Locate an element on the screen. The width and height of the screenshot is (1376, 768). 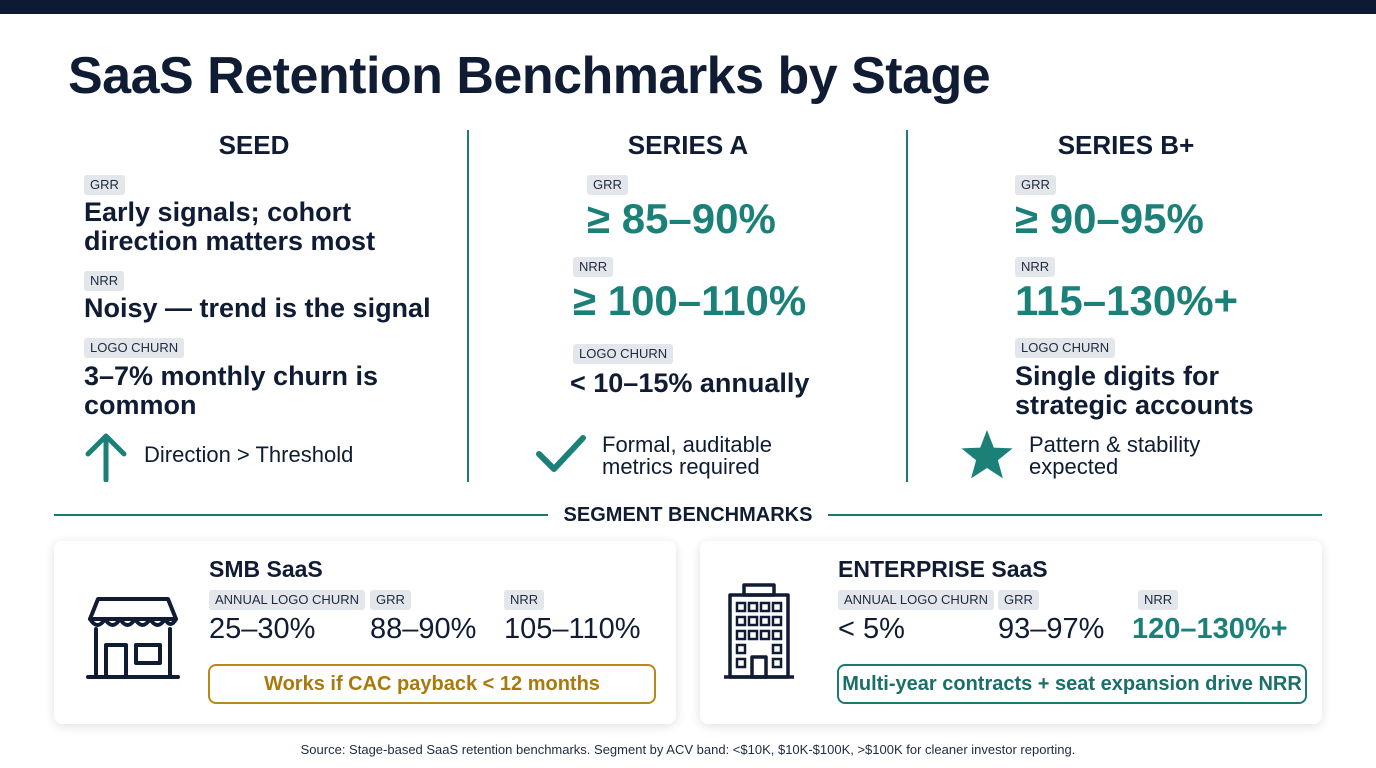
page-title: SaaS Retention Benchmarks by Stage is located at coordinates (529, 76).